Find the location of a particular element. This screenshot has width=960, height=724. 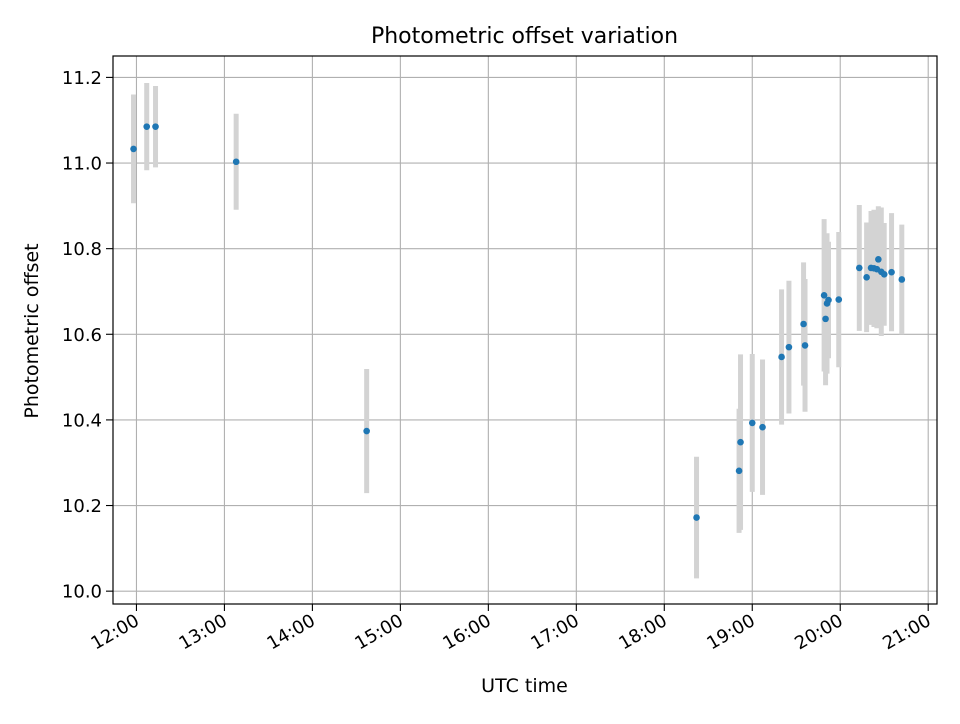

y-axis-ticks: 10.0 10.2 10.4 10.6 10.8 11.0 11.2 is located at coordinates (87, 335).